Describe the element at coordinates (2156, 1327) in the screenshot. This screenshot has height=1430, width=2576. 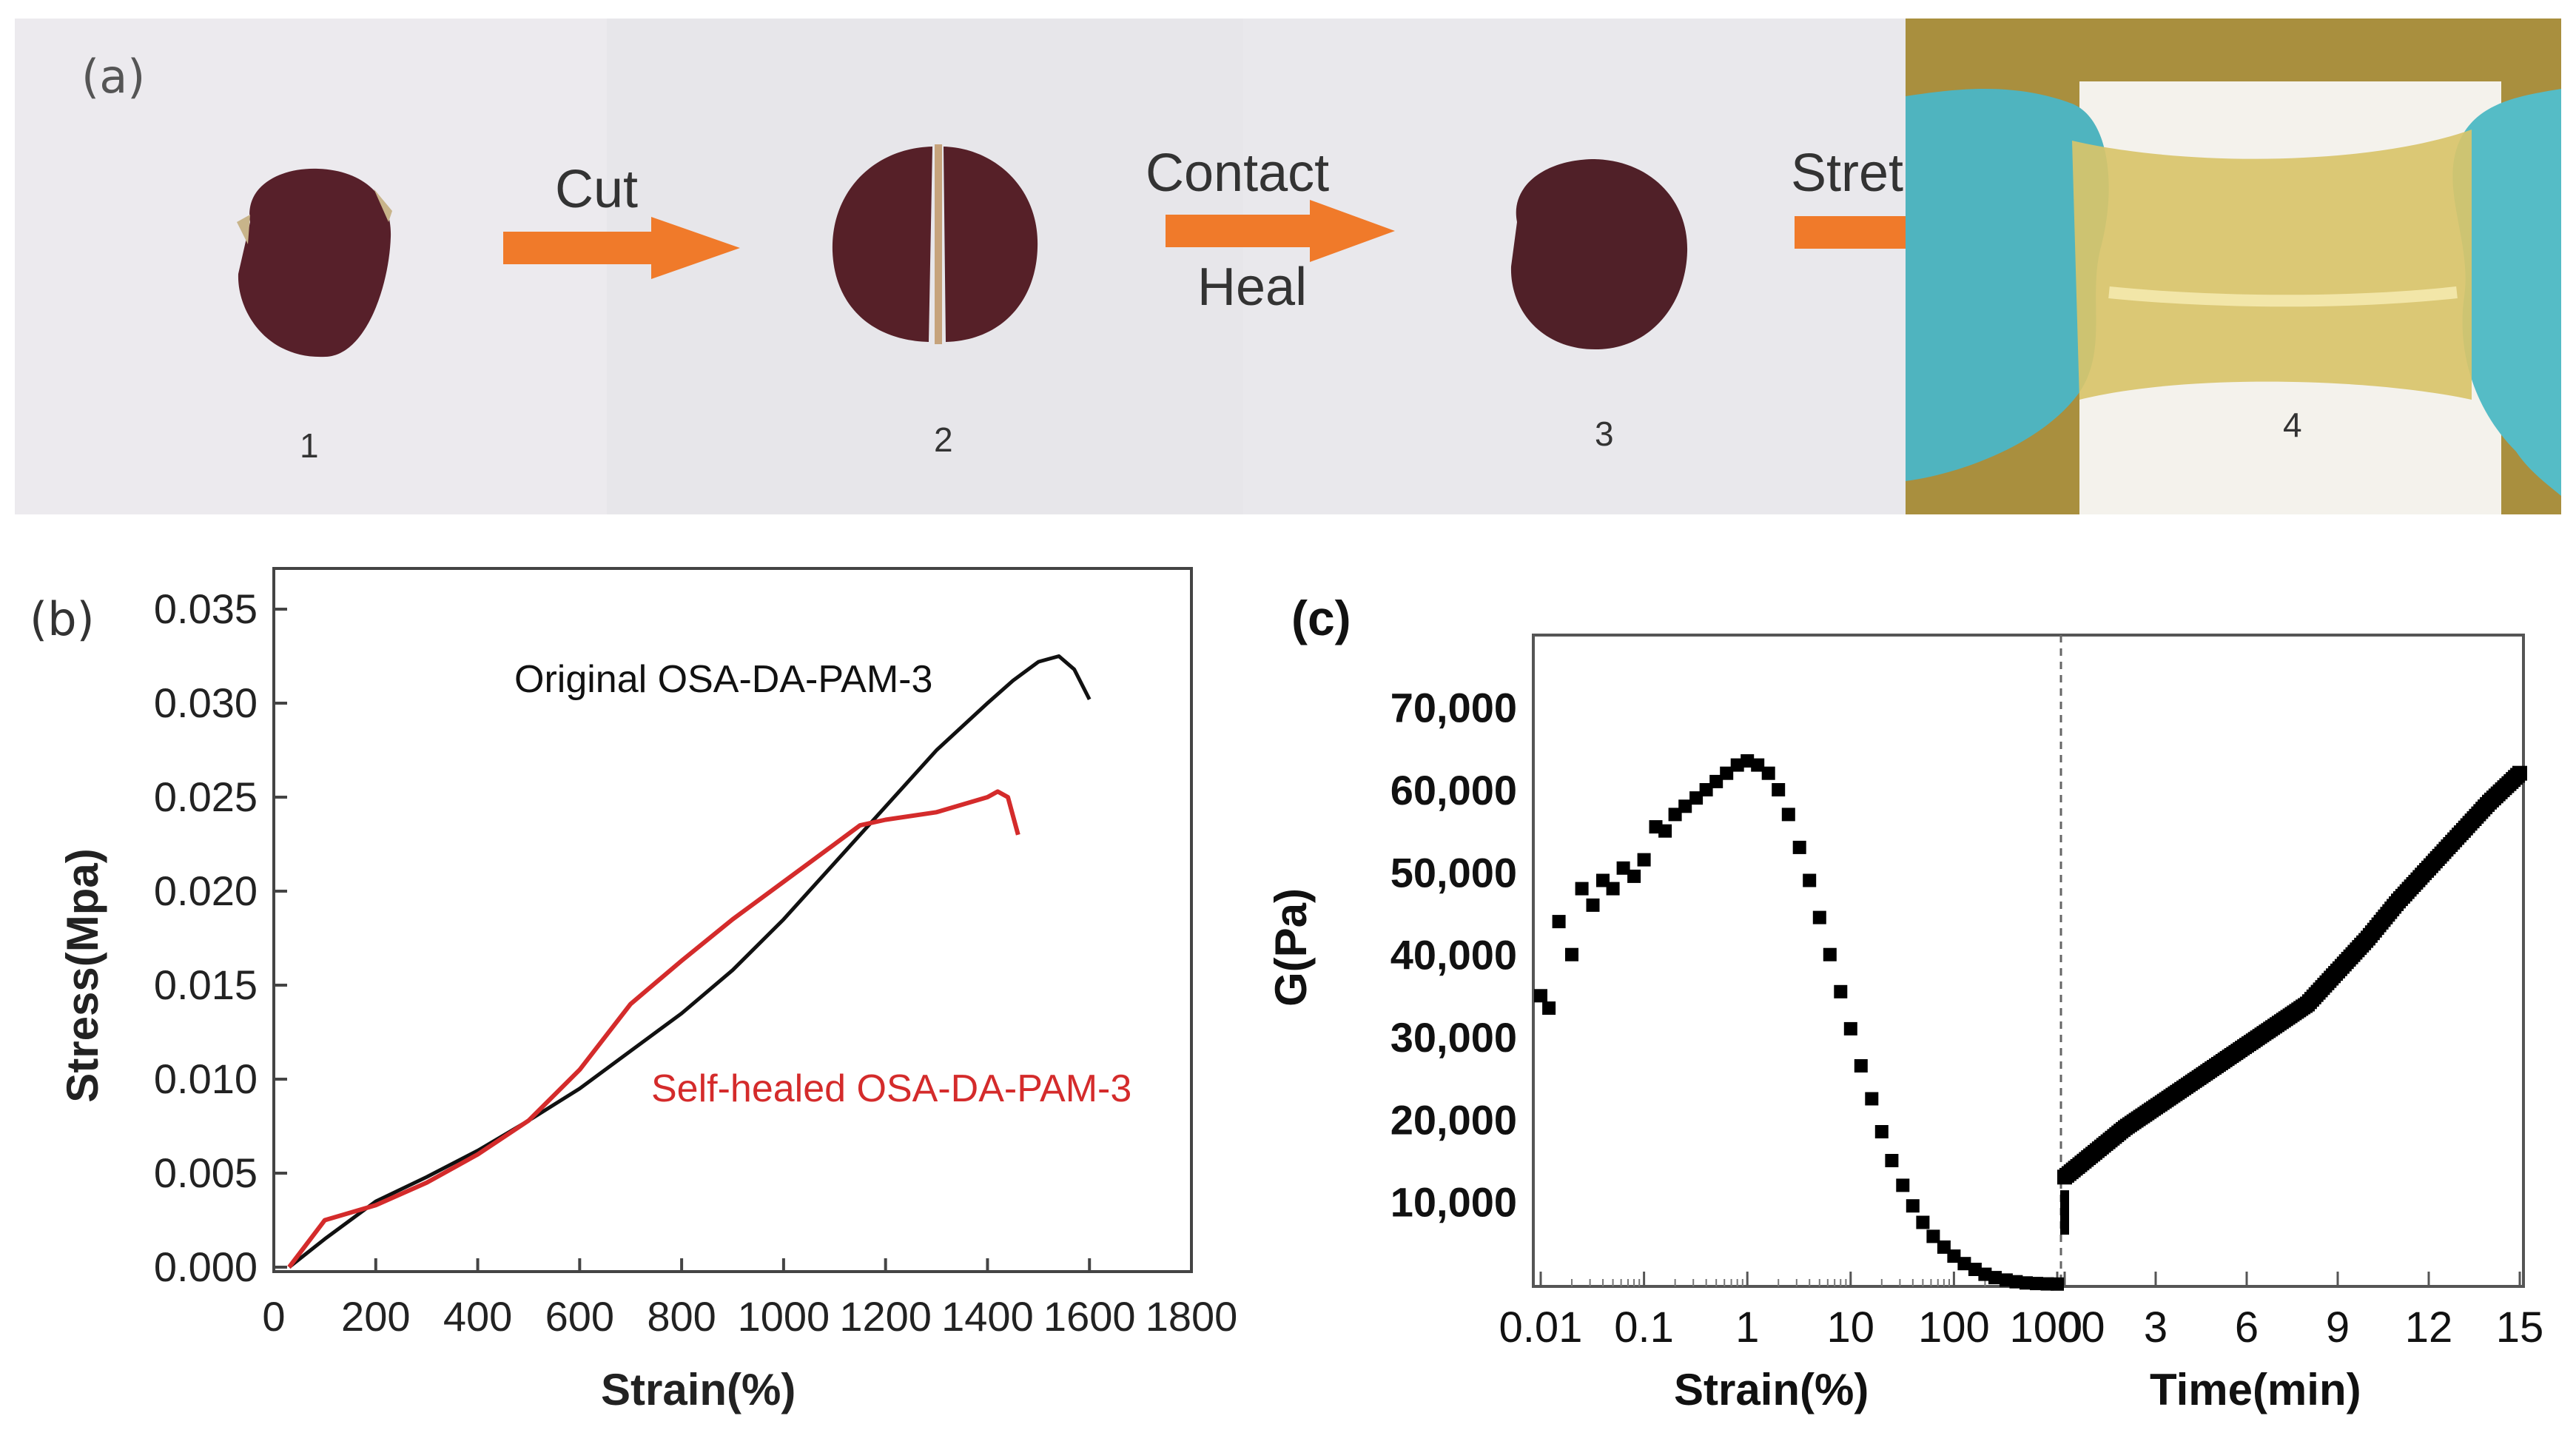
I see `panel-c-right-x-tick-label: 3` at that location.